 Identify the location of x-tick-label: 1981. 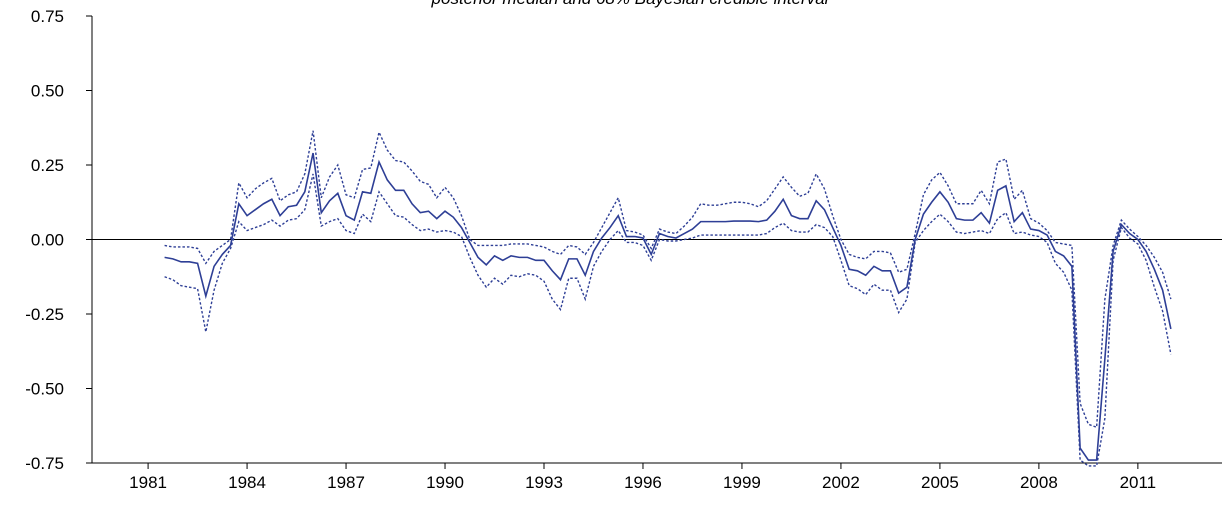
(148, 482).